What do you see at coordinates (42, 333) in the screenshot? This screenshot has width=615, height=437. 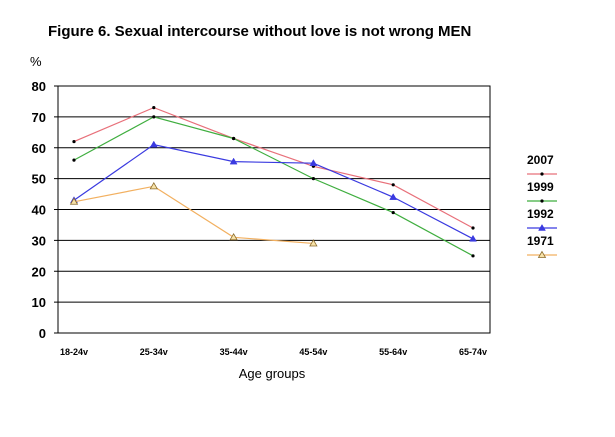 I see `y-tick-label: 0` at bounding box center [42, 333].